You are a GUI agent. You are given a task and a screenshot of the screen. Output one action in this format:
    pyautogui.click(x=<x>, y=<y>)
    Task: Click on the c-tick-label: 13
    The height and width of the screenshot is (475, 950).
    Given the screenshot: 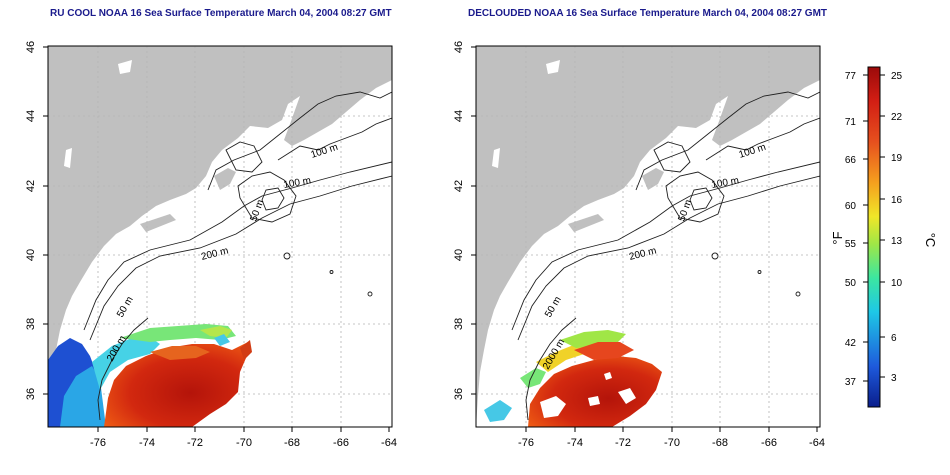 What is the action you would take?
    pyautogui.click(x=897, y=241)
    